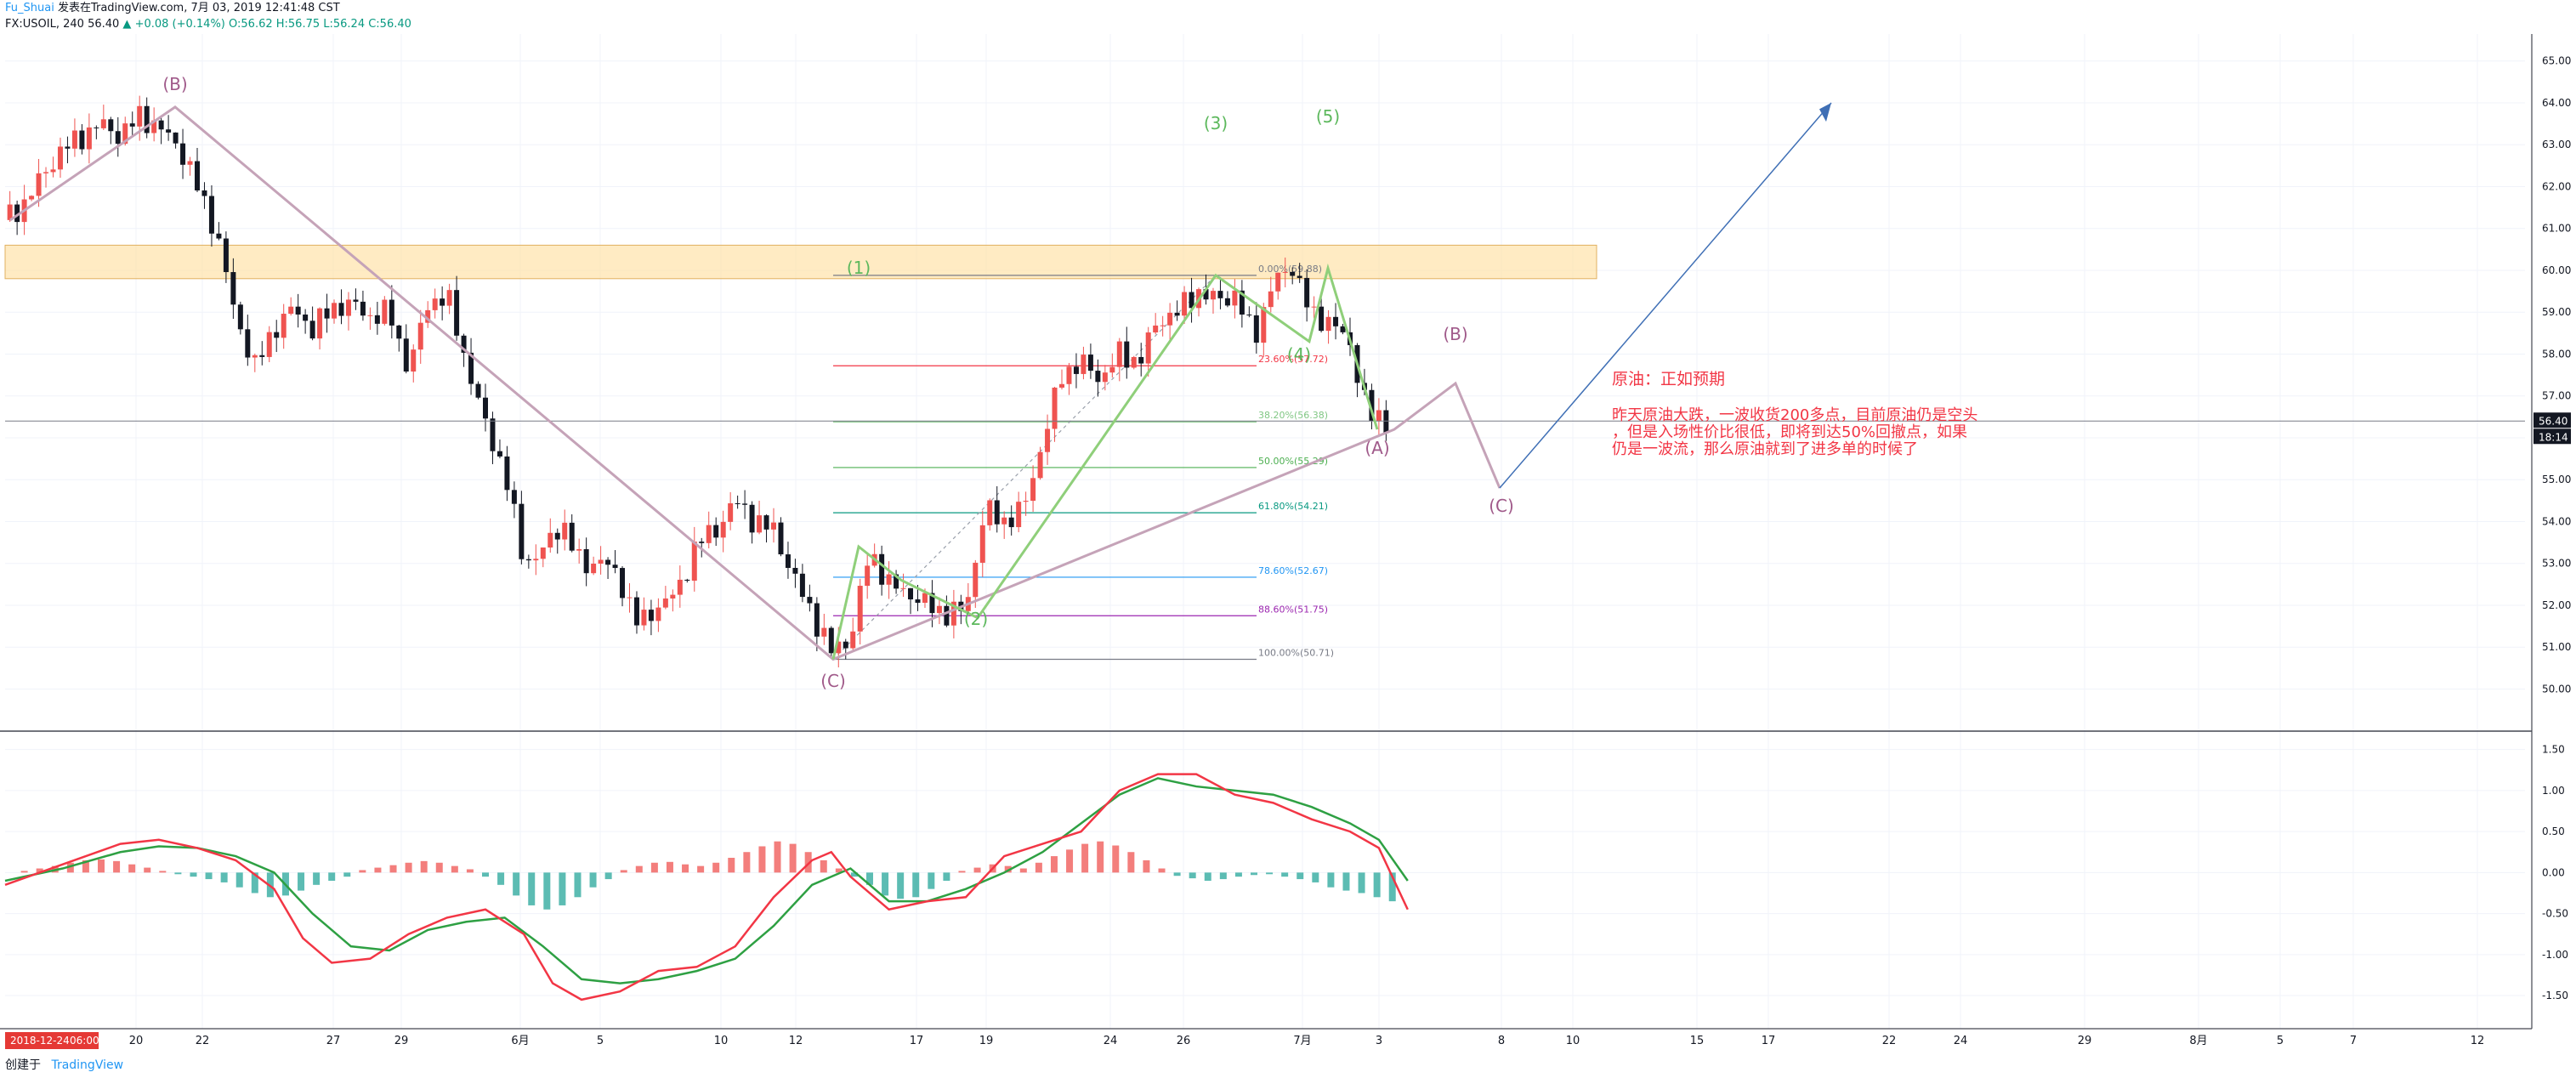 Image resolution: width=2576 pixels, height=1078 pixels. What do you see at coordinates (2553, 421) in the screenshot?
I see `last-price-badge-label: 56.40` at bounding box center [2553, 421].